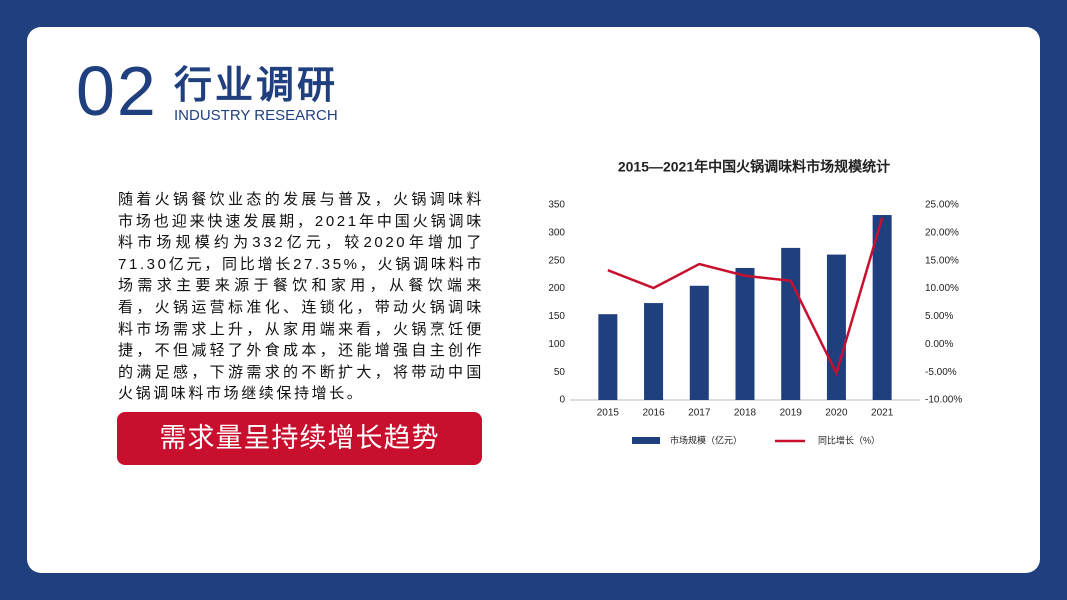  What do you see at coordinates (556, 316) in the screenshot?
I see `y-tick-label: 150` at bounding box center [556, 316].